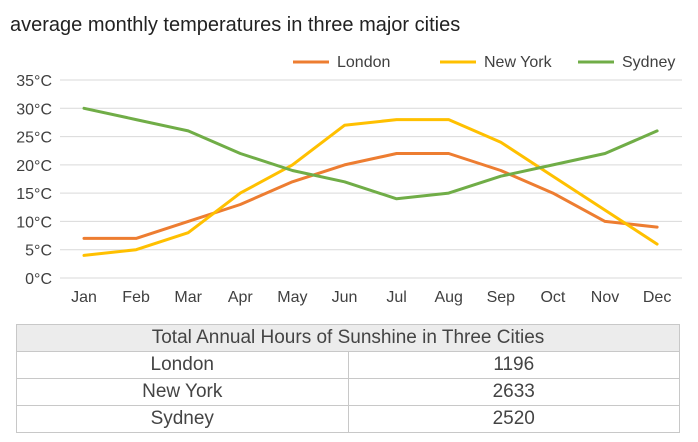 This screenshot has height=442, width=698. Describe the element at coordinates (34, 81) in the screenshot. I see `y-tick-label: 35°C` at that location.